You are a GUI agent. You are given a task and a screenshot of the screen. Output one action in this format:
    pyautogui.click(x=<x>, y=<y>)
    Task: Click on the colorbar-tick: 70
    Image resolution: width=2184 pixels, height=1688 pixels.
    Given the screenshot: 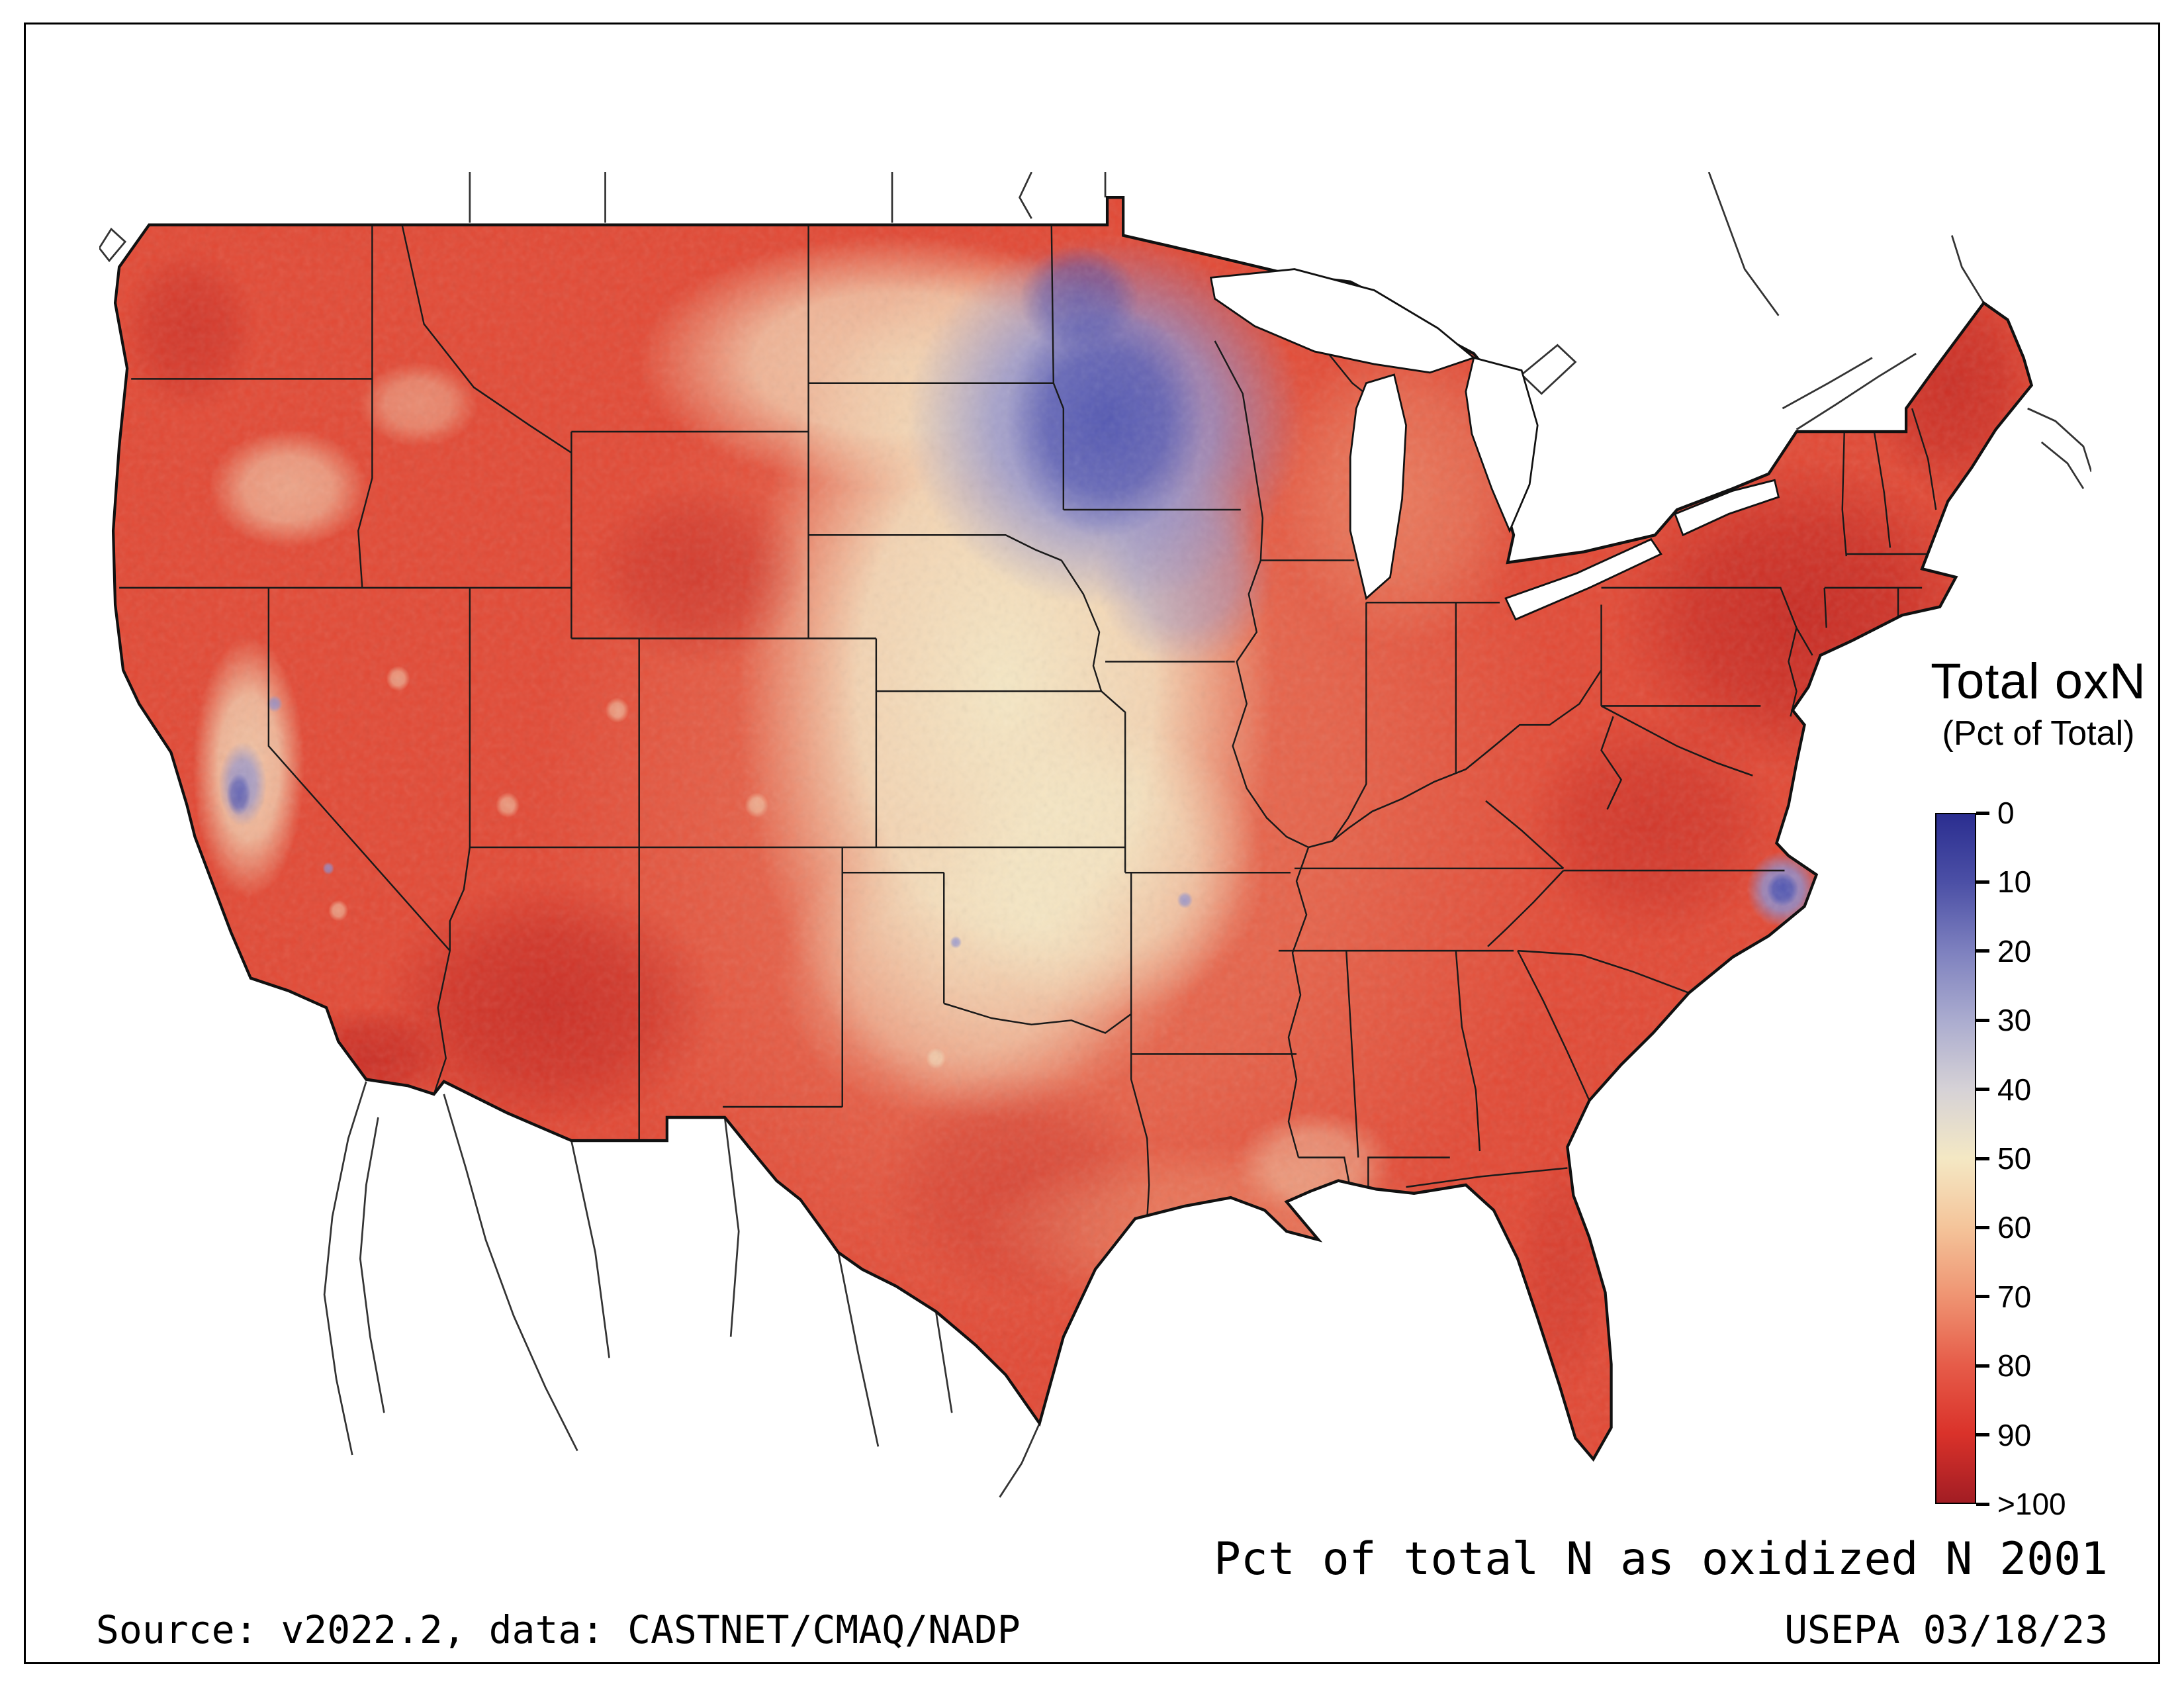 What is the action you would take?
    pyautogui.click(x=2003, y=1297)
    